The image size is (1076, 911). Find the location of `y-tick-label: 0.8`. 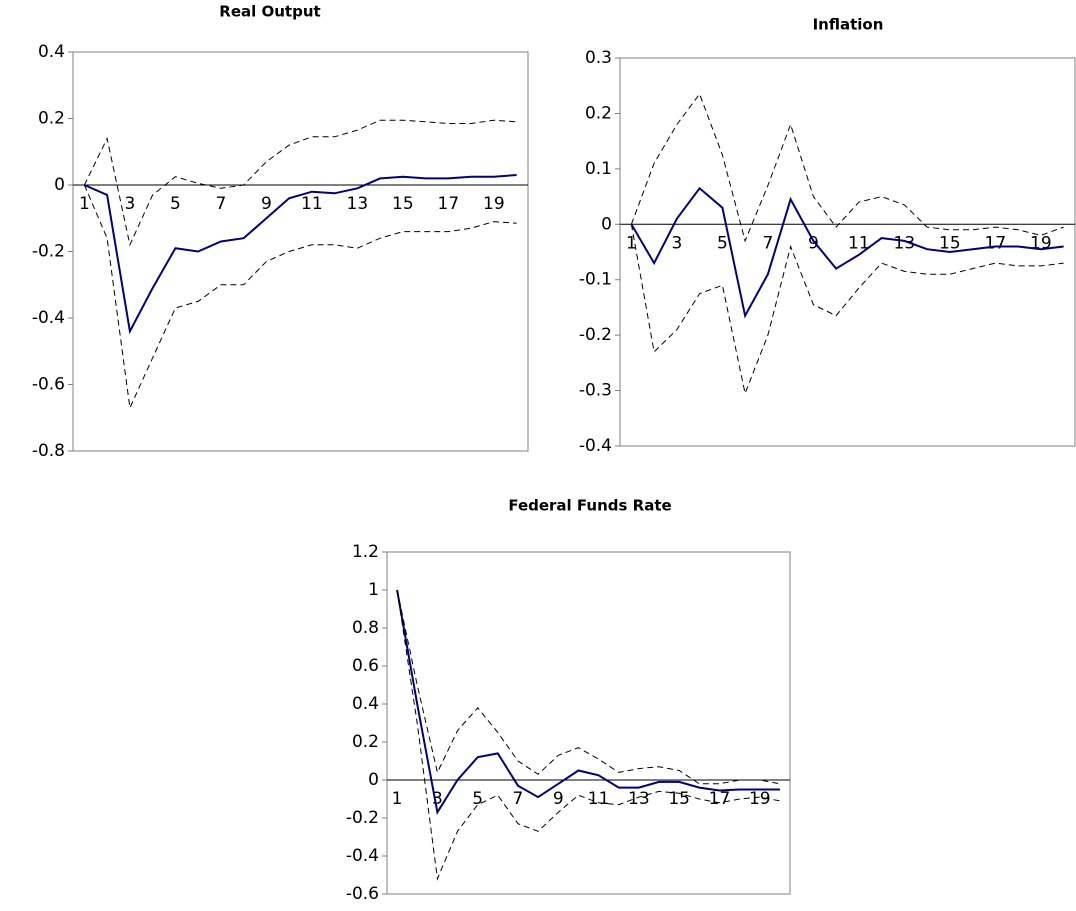

y-tick-label: 0.8 is located at coordinates (365, 628).